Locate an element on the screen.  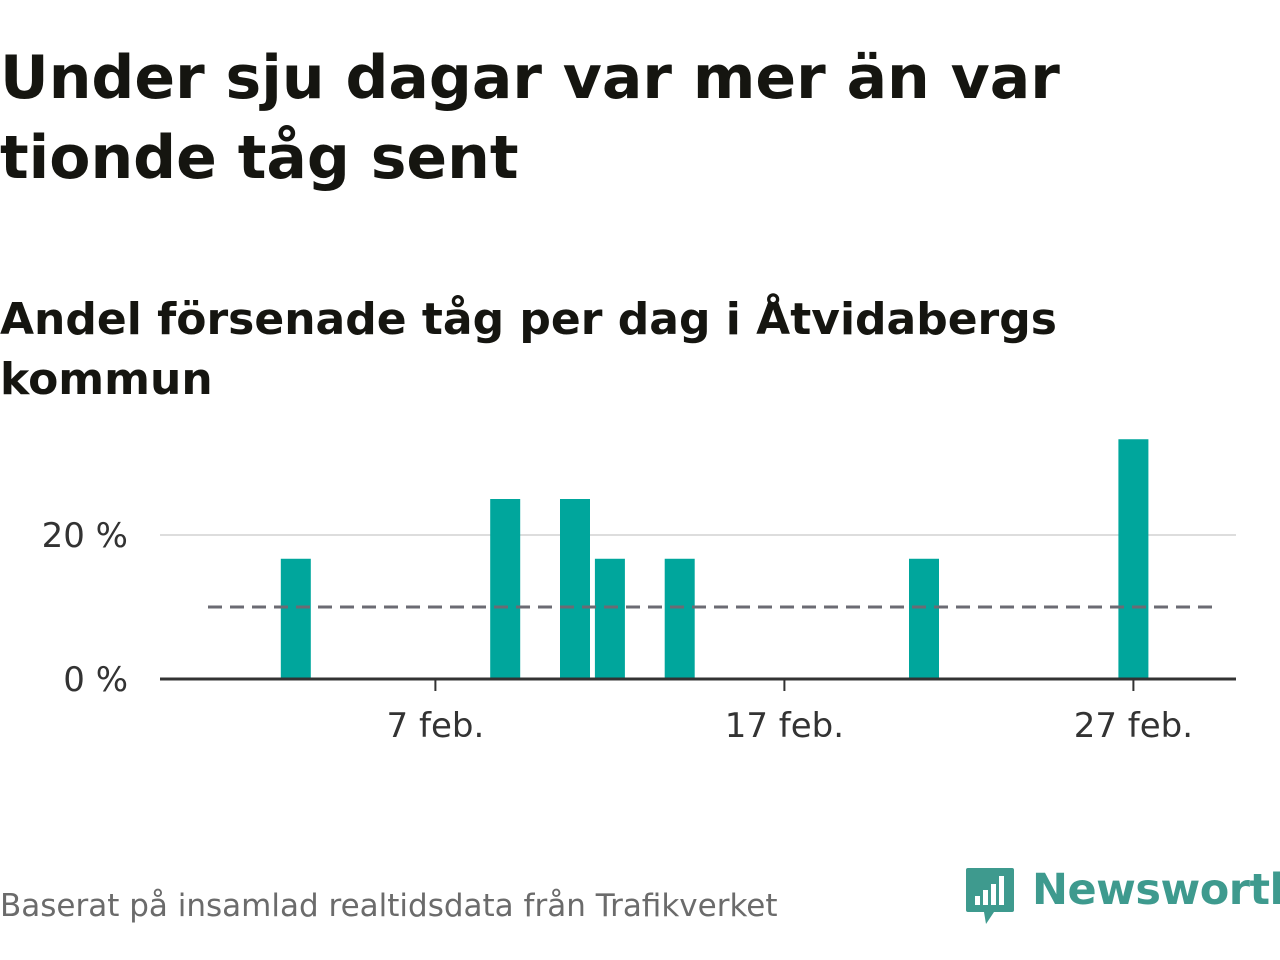
x-tick-label: 27 feb. is located at coordinates (1133, 726).